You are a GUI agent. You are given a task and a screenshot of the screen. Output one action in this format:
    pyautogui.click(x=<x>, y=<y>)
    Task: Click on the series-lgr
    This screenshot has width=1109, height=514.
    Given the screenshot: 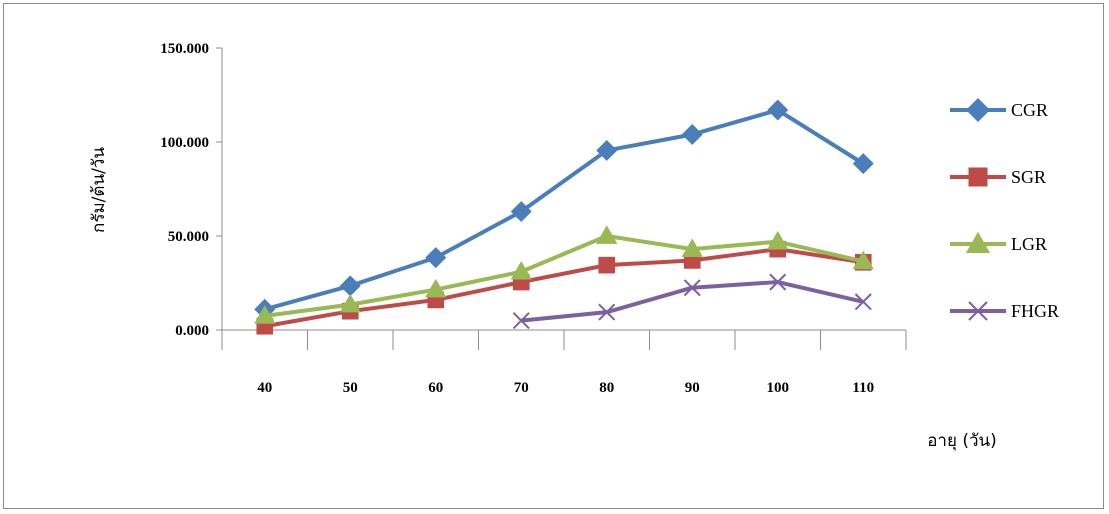 What is the action you would take?
    pyautogui.click(x=564, y=274)
    